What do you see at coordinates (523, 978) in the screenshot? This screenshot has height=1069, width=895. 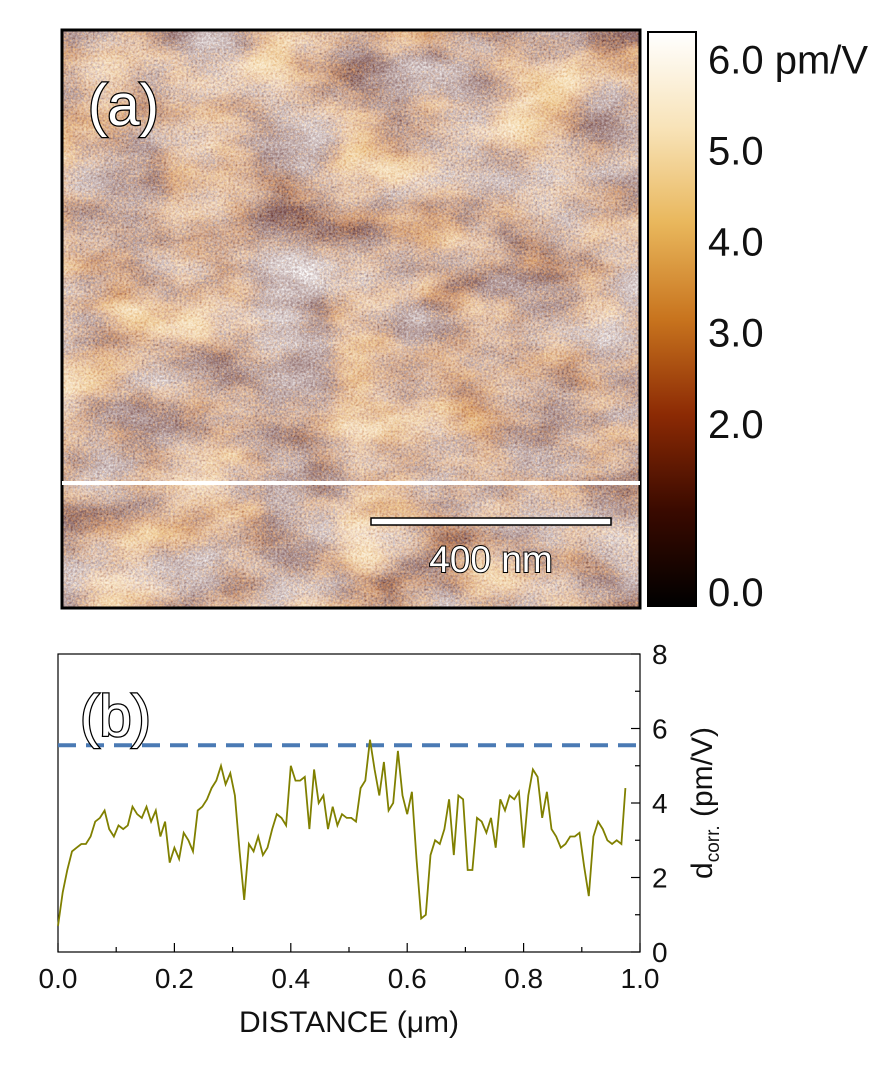 I see `x-tick-label: 0.8` at bounding box center [523, 978].